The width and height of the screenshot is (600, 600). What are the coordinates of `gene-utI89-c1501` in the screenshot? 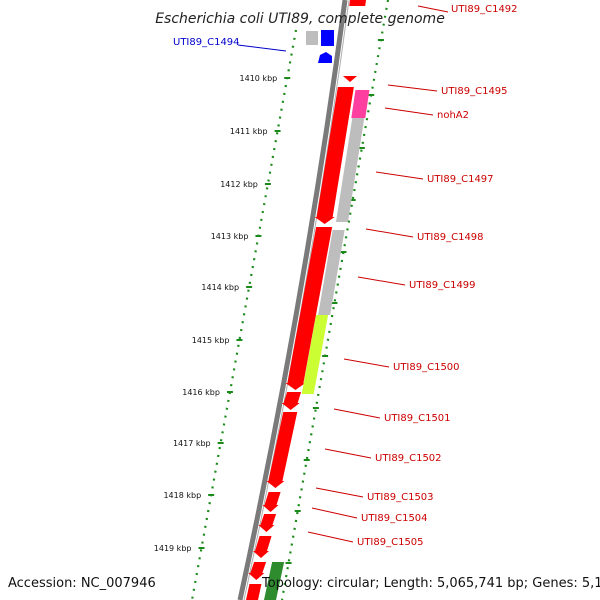 It's located at (291, 401).